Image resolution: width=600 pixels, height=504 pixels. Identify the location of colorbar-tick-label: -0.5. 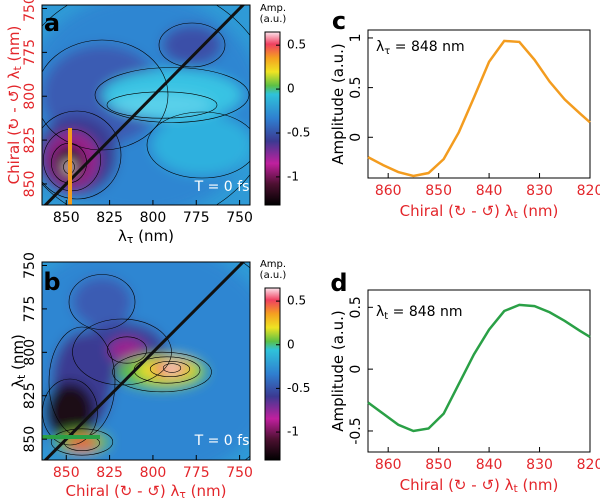
(298, 132).